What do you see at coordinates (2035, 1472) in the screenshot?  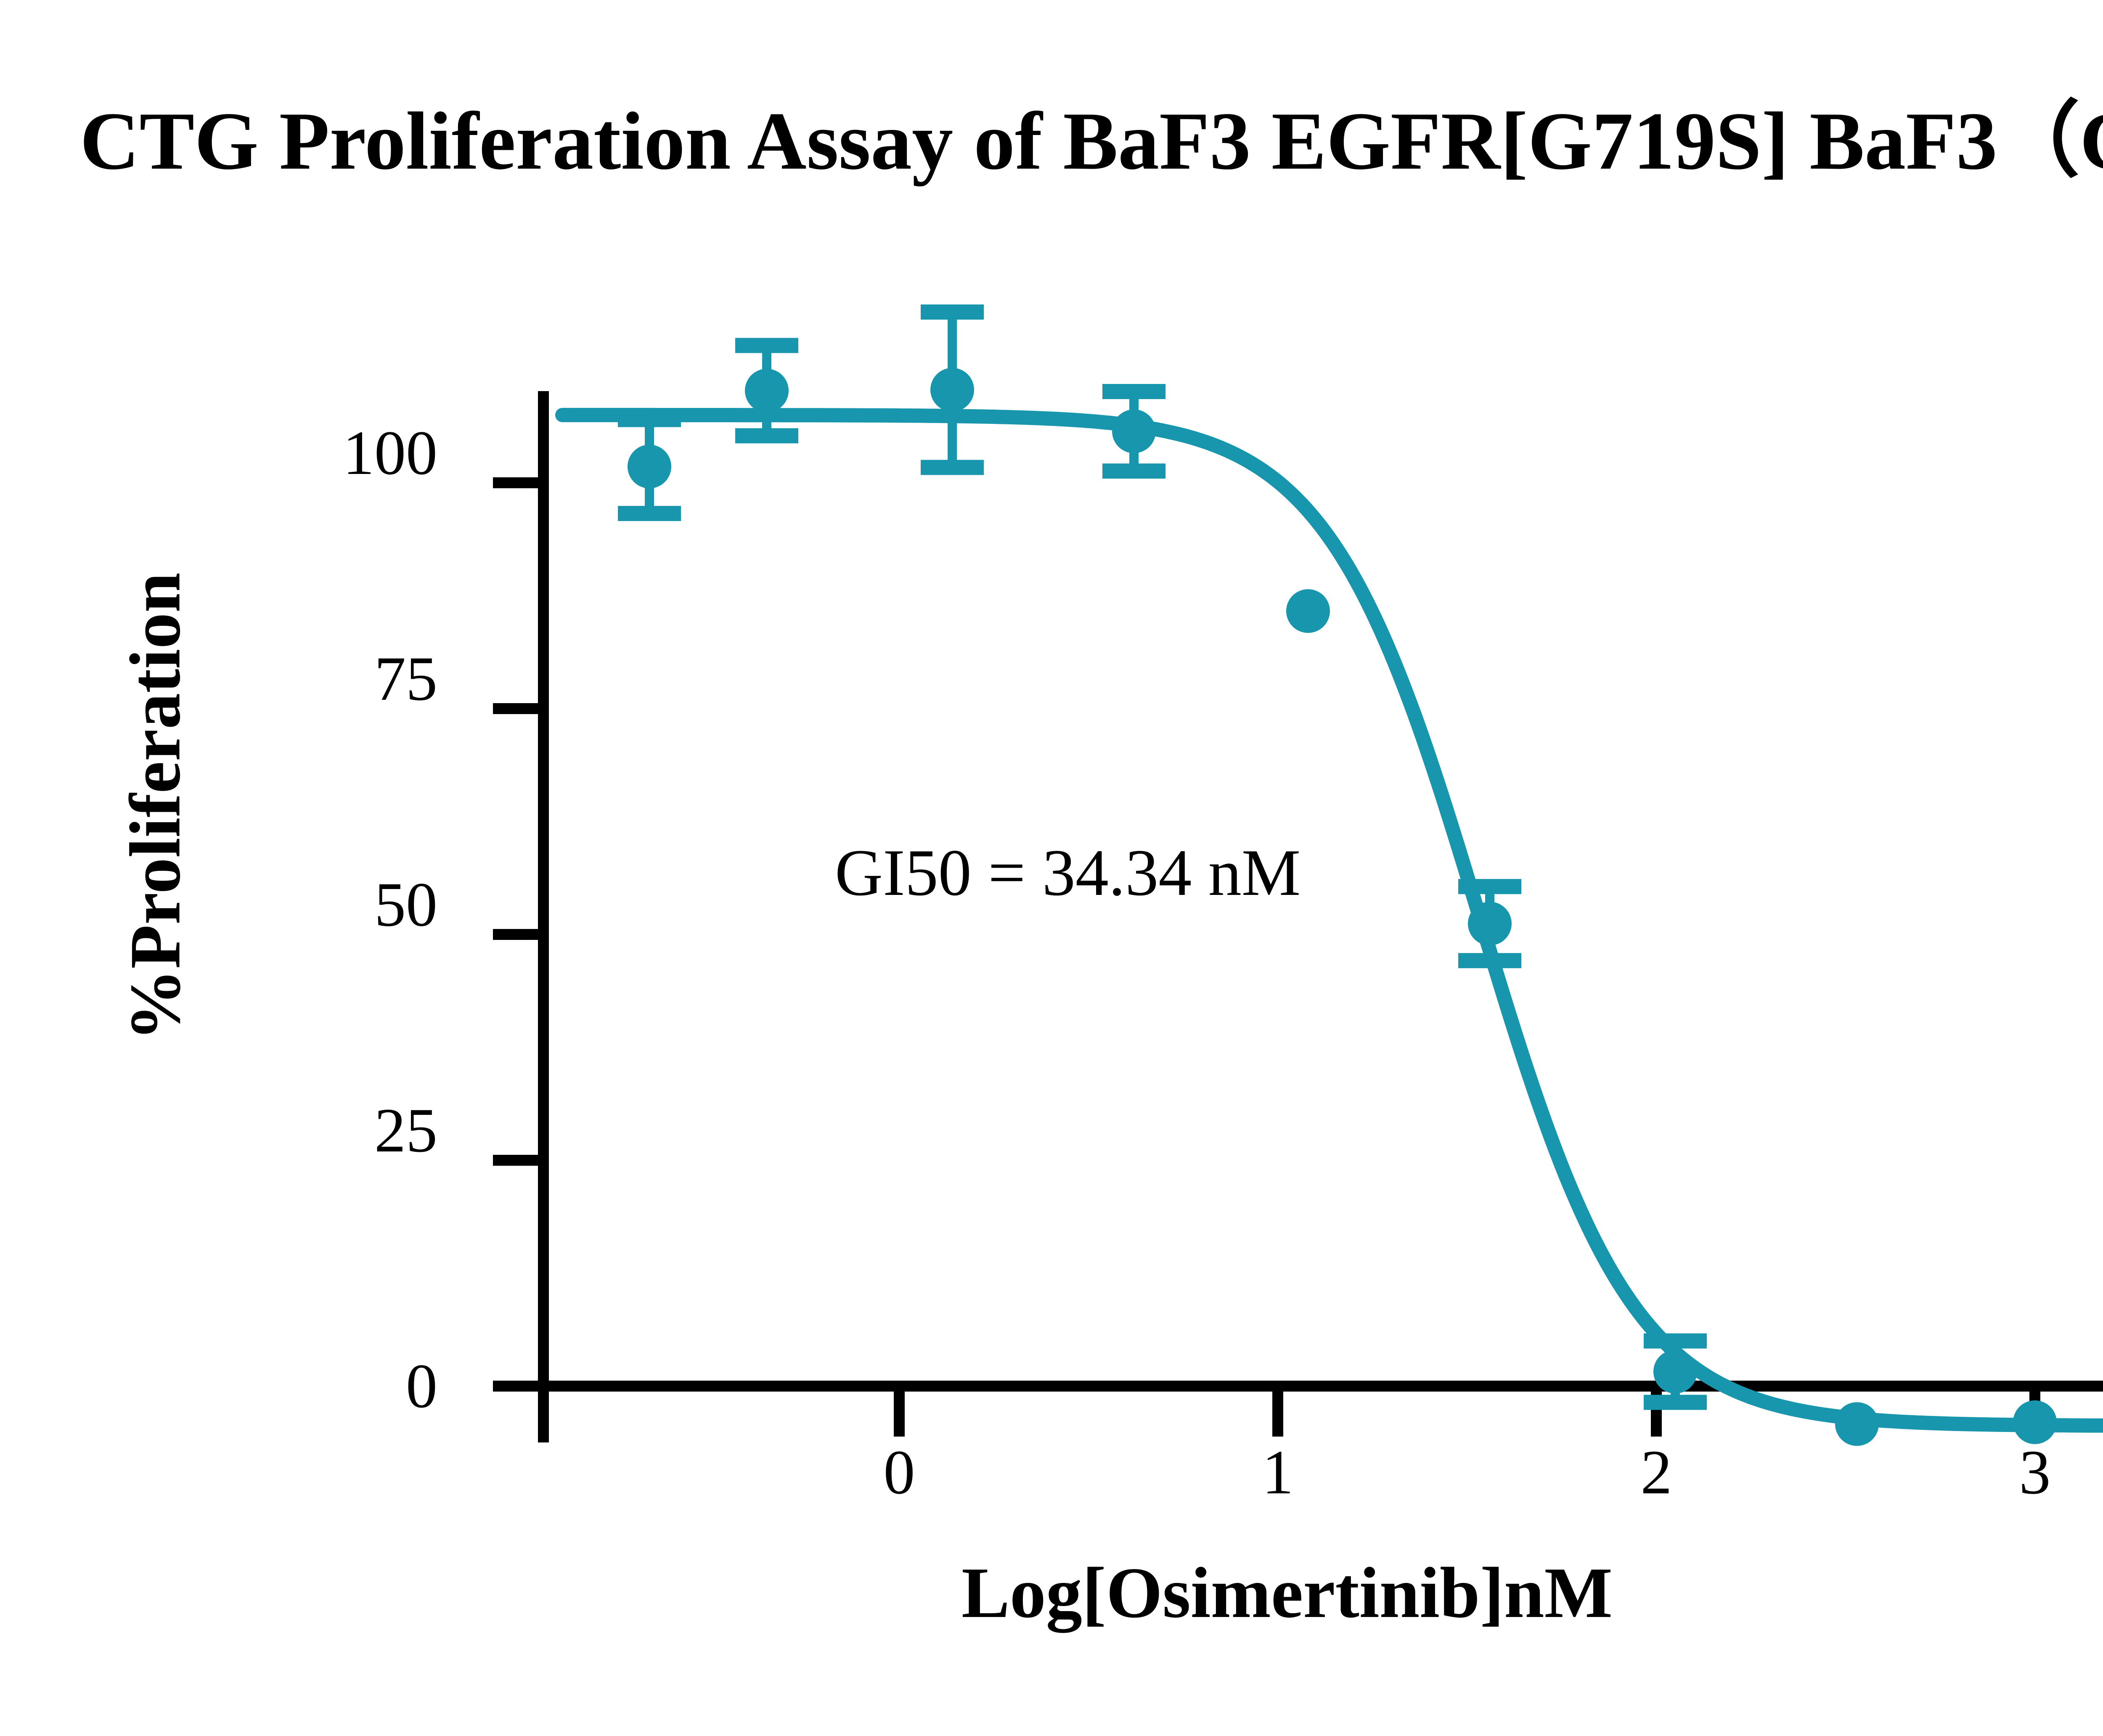 I see `x-tick-label-3: 3` at bounding box center [2035, 1472].